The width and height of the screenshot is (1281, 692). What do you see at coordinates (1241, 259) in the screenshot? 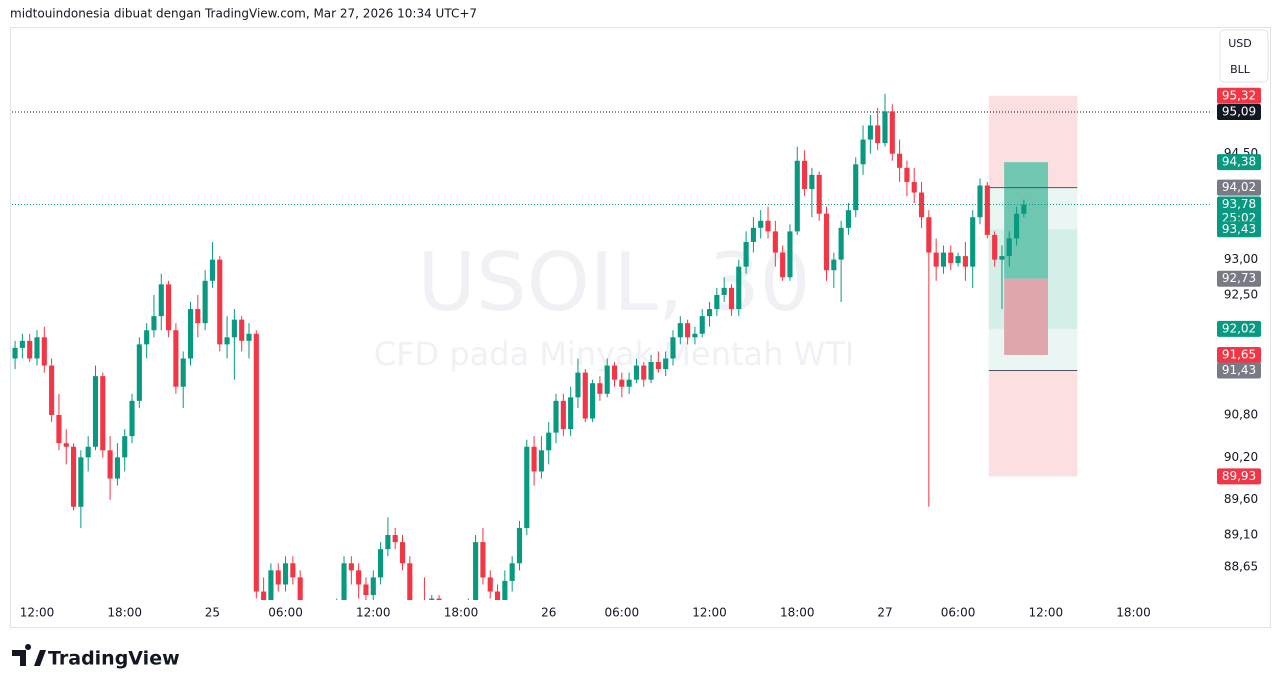
I see `y-tick-label: 93,00` at bounding box center [1241, 259].